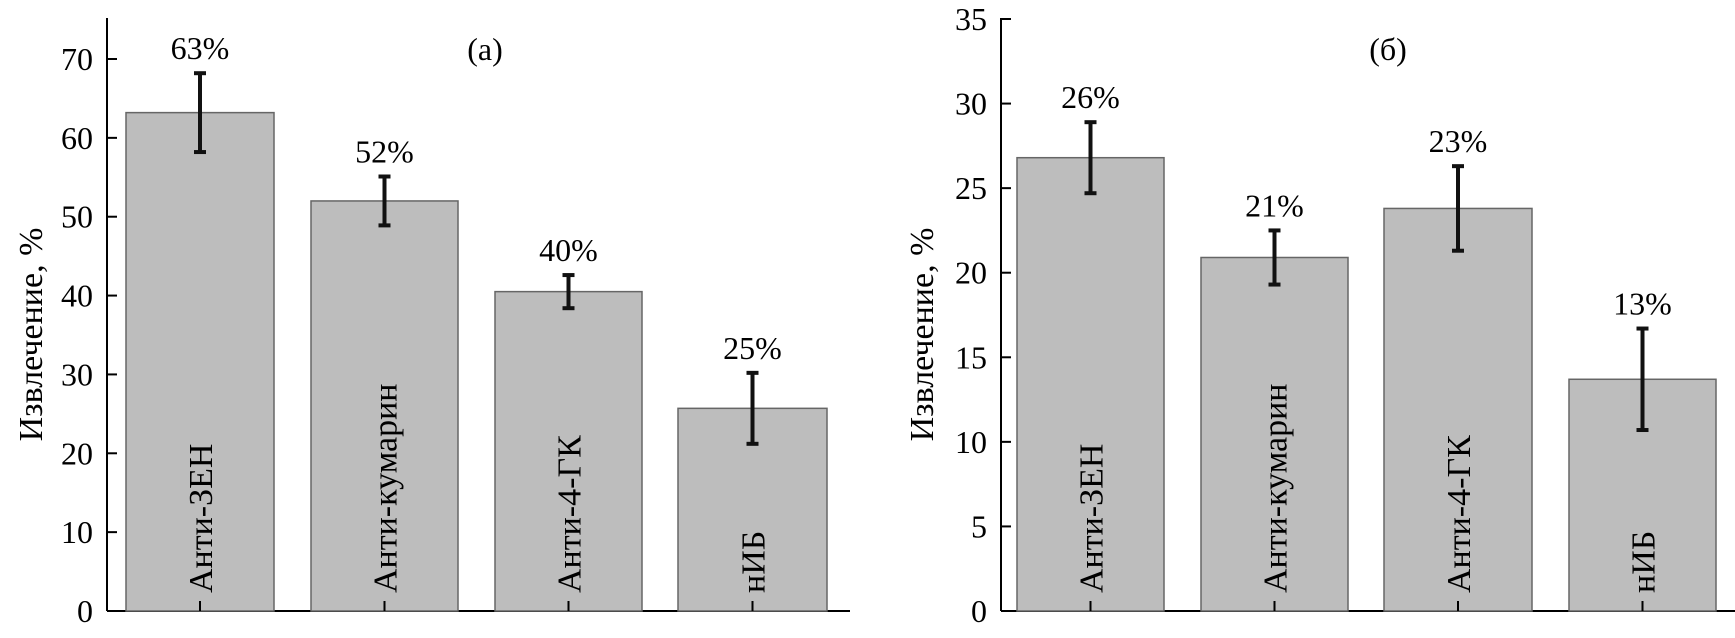 This screenshot has width=1735, height=638. I want to click on data-label: 26%, so click(1090, 97).